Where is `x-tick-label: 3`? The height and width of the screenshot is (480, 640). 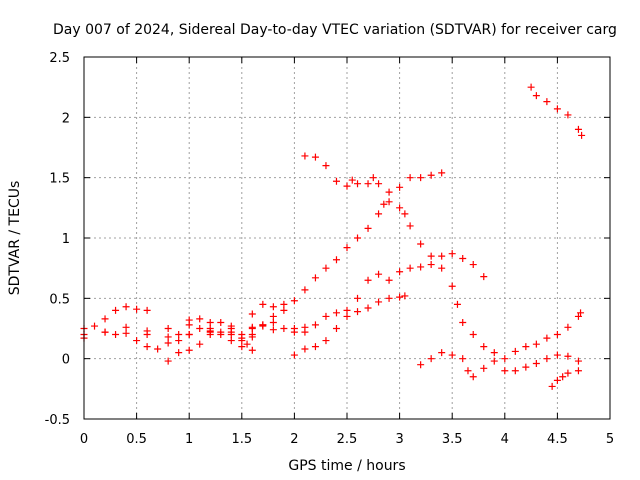
x-tick-label: 3 is located at coordinates (399, 439).